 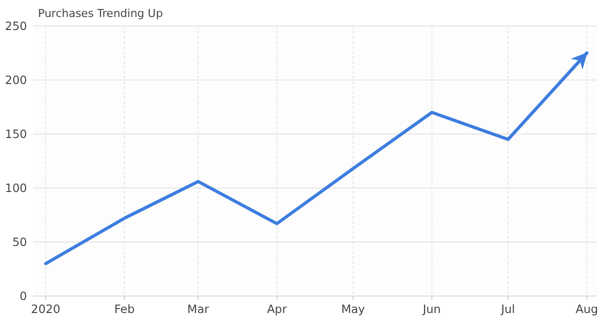 What do you see at coordinates (277, 309) in the screenshot?
I see `x-tick-label: Apr` at bounding box center [277, 309].